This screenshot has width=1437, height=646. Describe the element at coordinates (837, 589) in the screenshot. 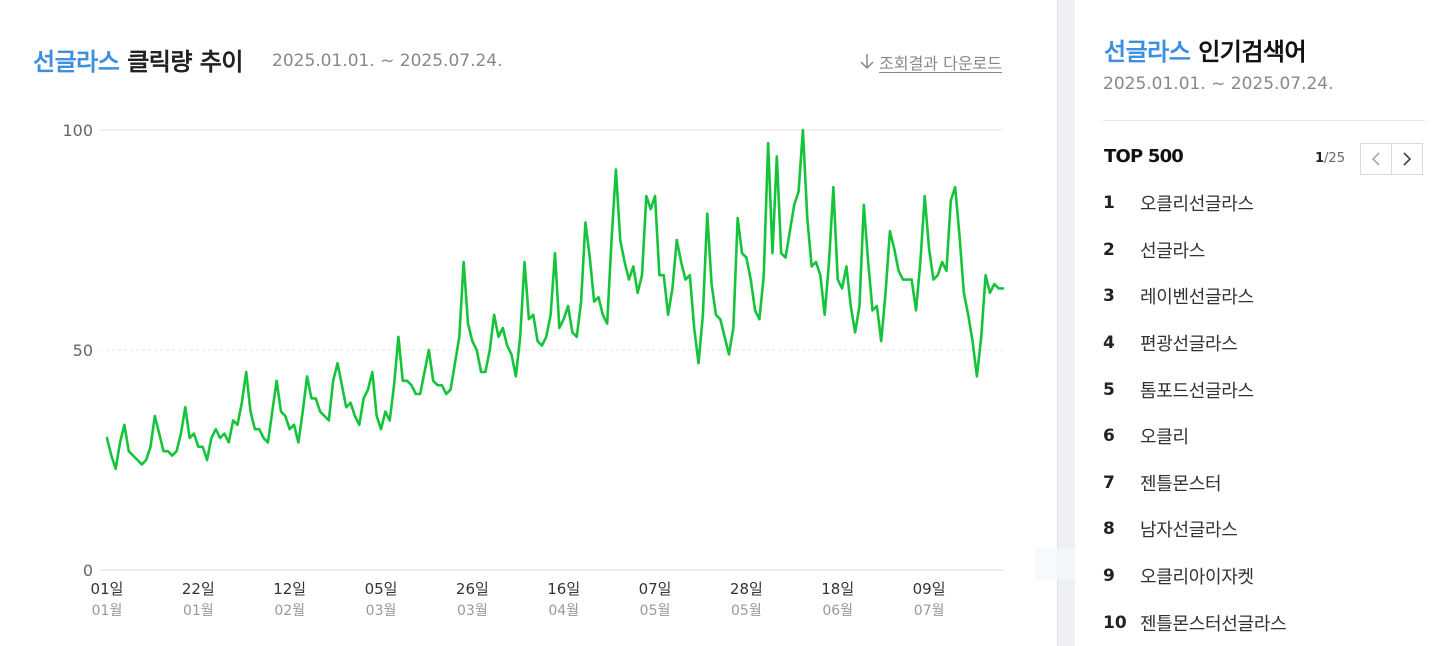

I see `x-tick-day: 18일` at that location.